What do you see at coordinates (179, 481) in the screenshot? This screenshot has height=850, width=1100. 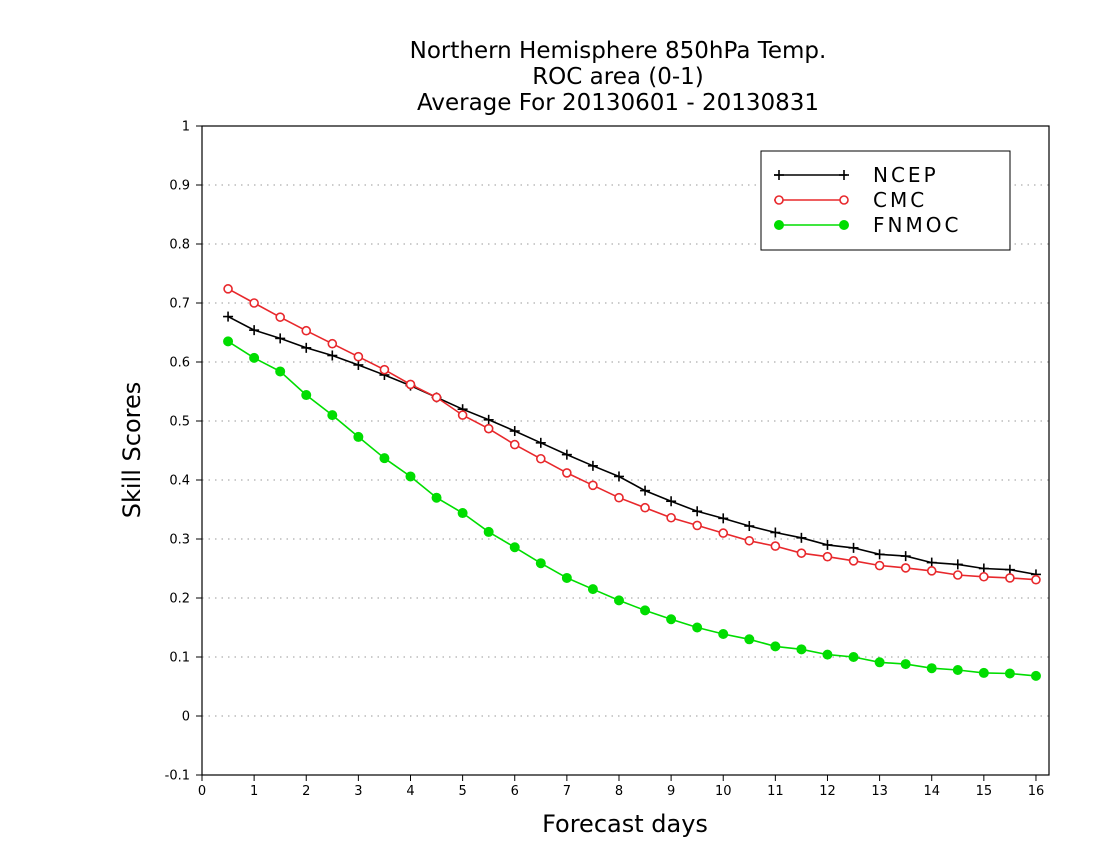 I see `y-tick-label: 0.4` at bounding box center [179, 481].